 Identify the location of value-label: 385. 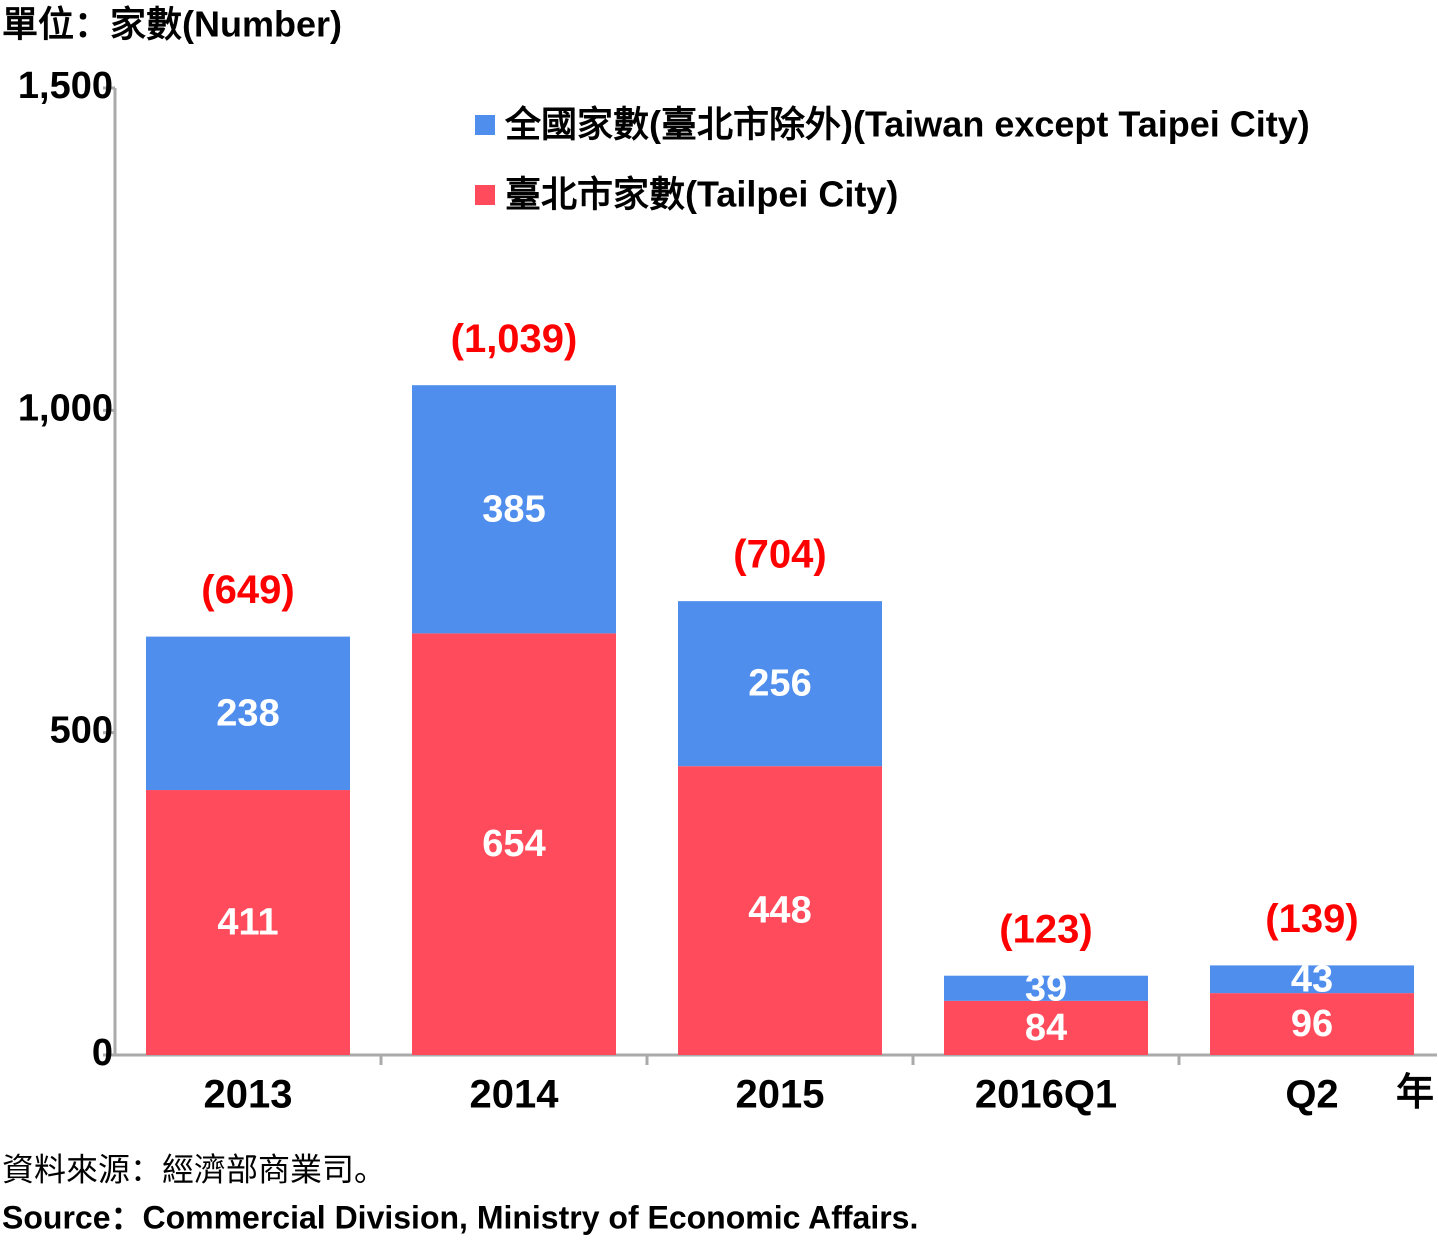
(513, 509).